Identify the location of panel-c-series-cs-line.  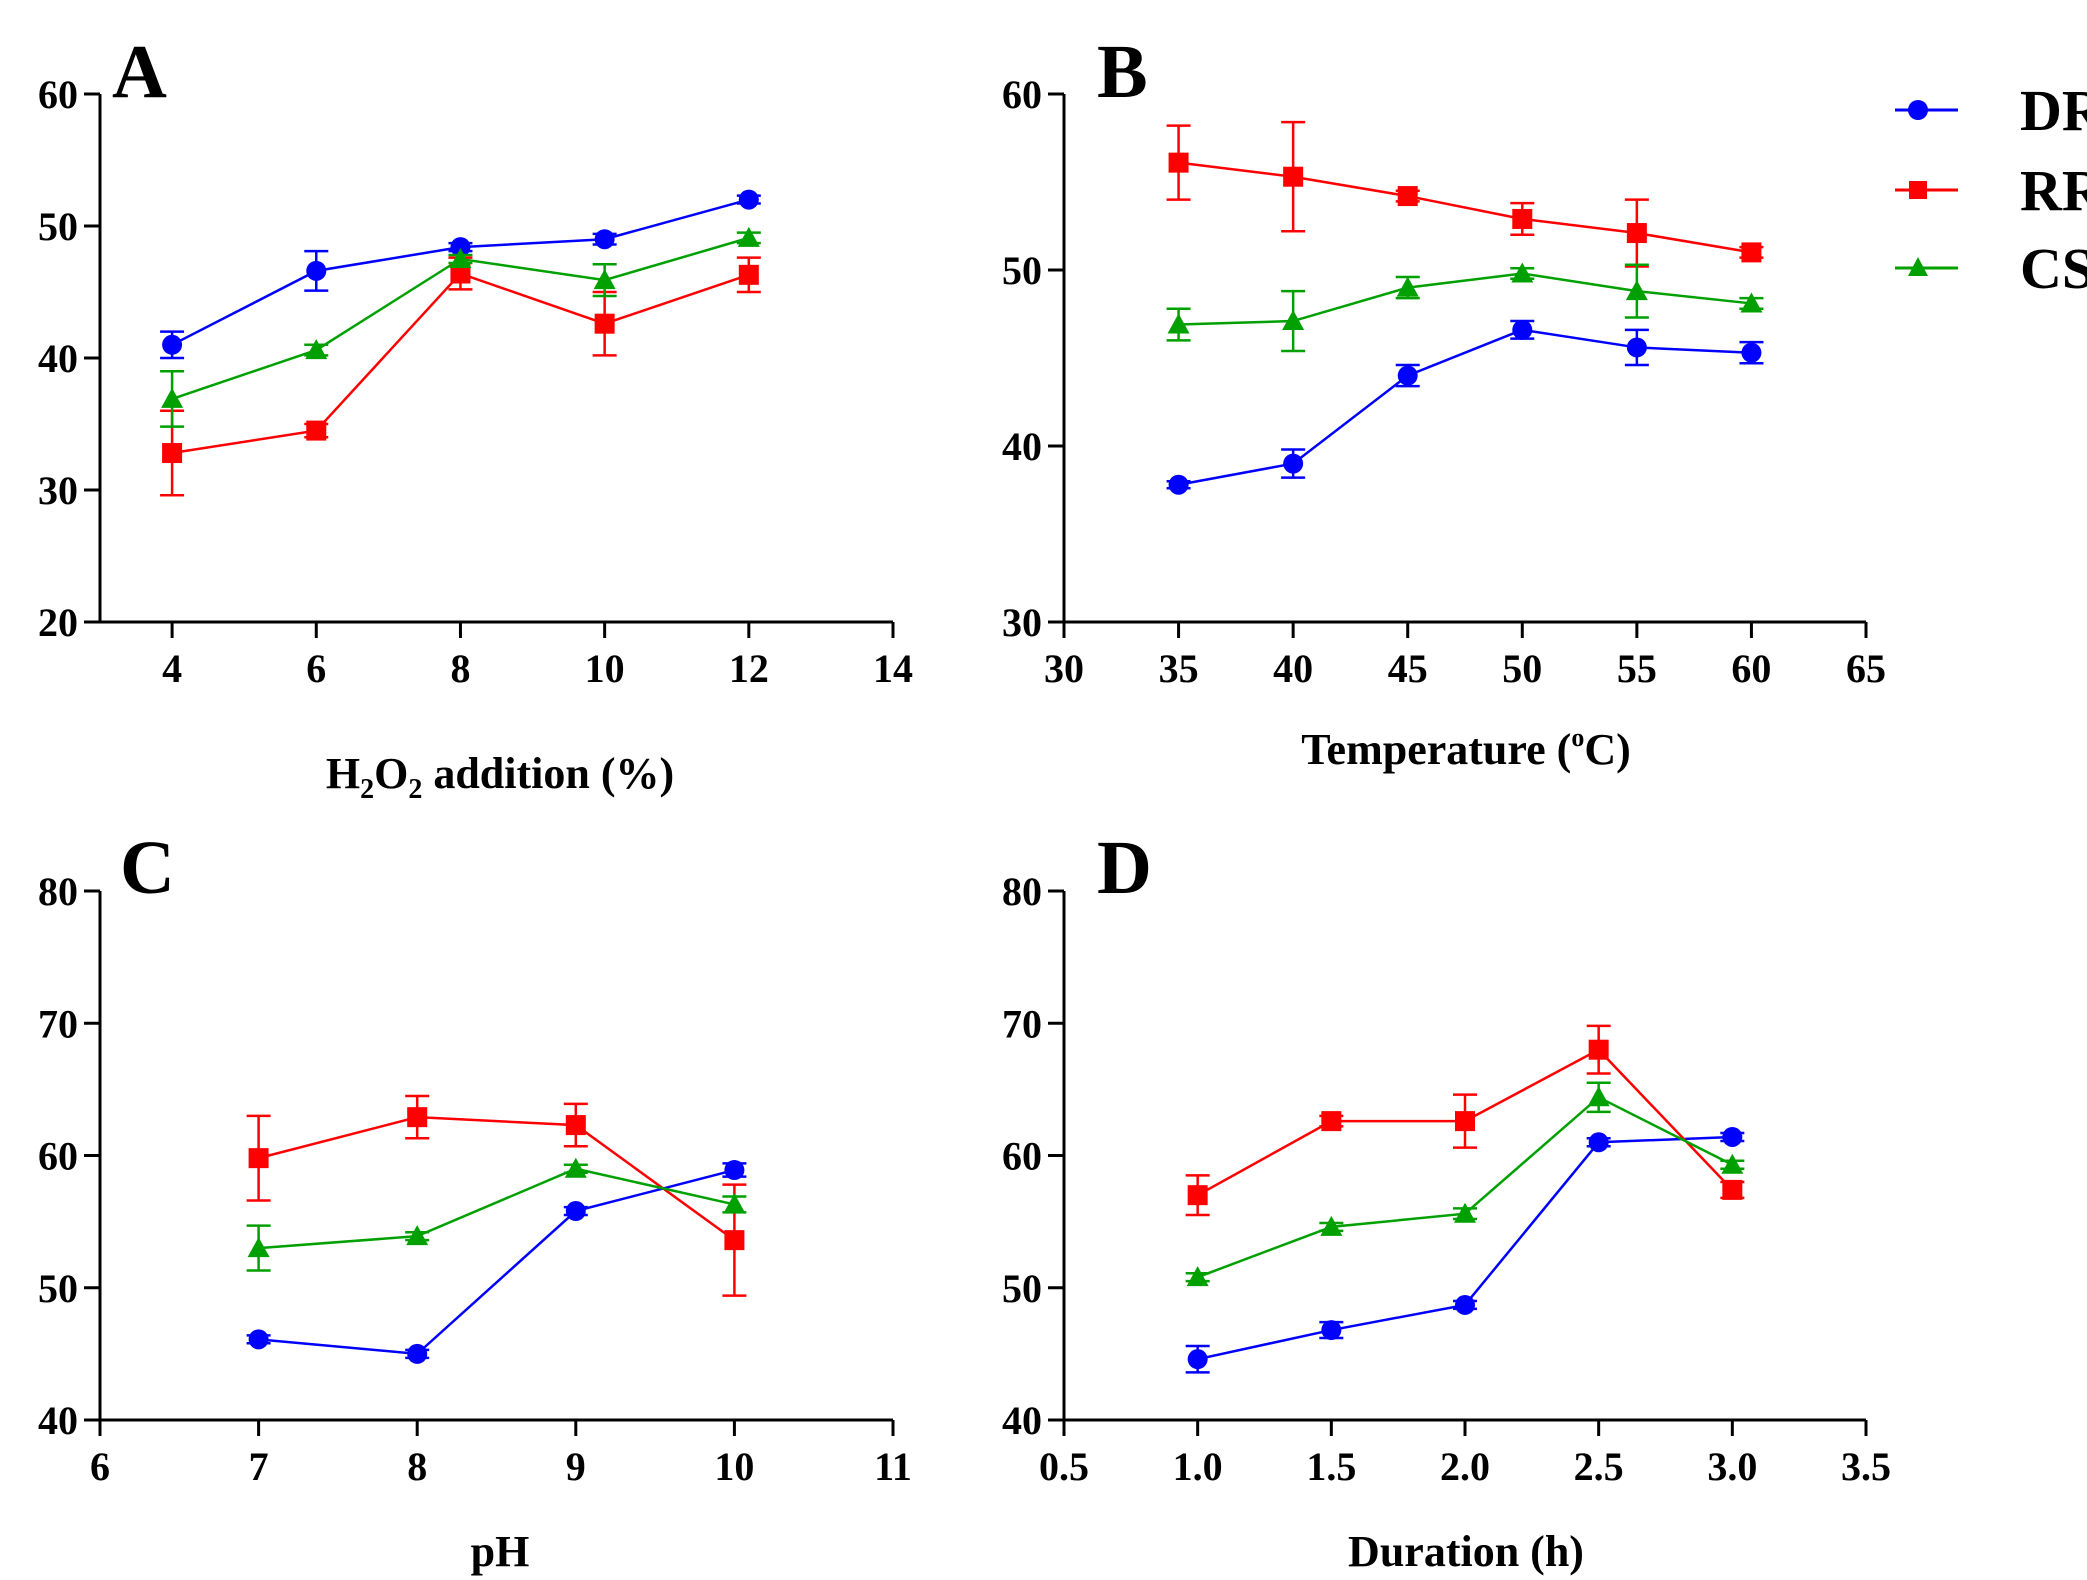
(496, 1208).